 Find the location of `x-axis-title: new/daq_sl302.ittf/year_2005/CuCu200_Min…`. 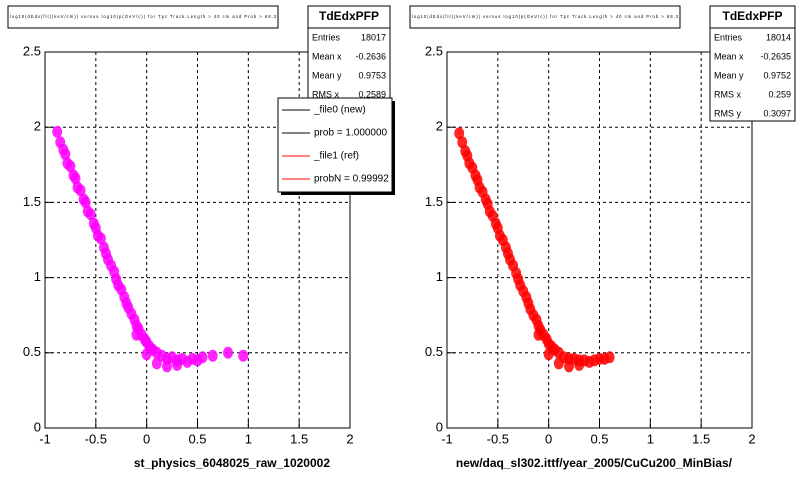

x-axis-title: new/daq_sl302.ittf/year_2005/CuCu200_Min… is located at coordinates (594, 463).